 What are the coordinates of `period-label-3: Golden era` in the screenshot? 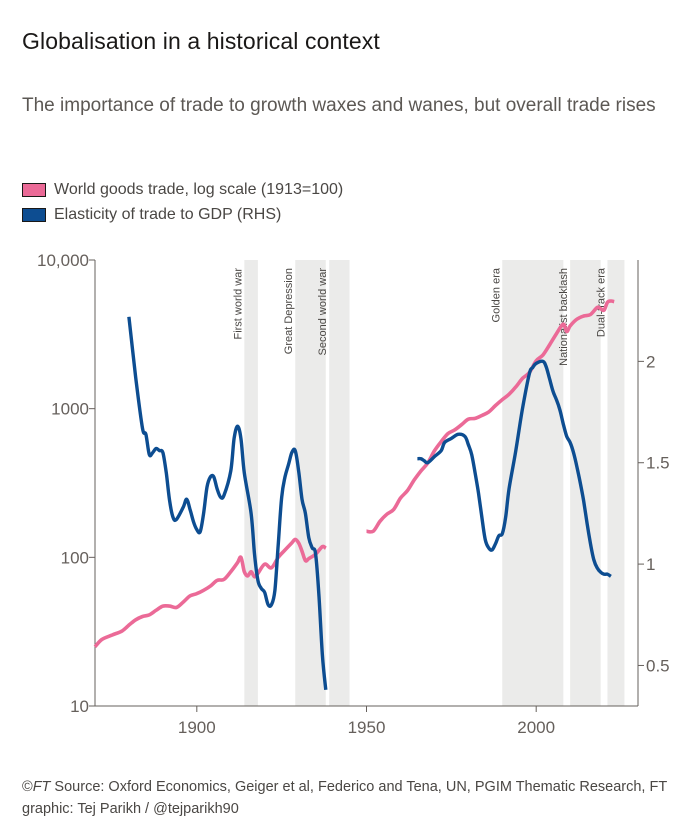 It's located at (496, 294).